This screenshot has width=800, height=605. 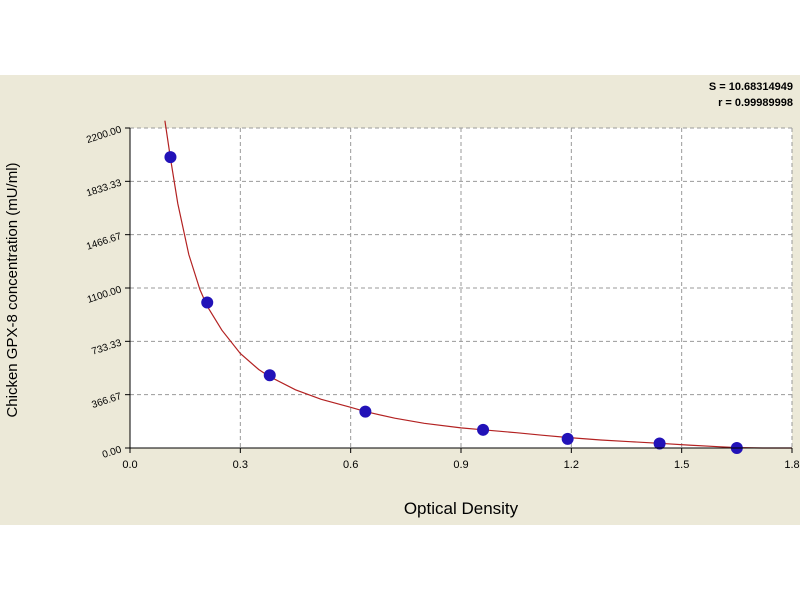 What do you see at coordinates (755, 103) in the screenshot?
I see `fit-stat-r: r = 0.99989998` at bounding box center [755, 103].